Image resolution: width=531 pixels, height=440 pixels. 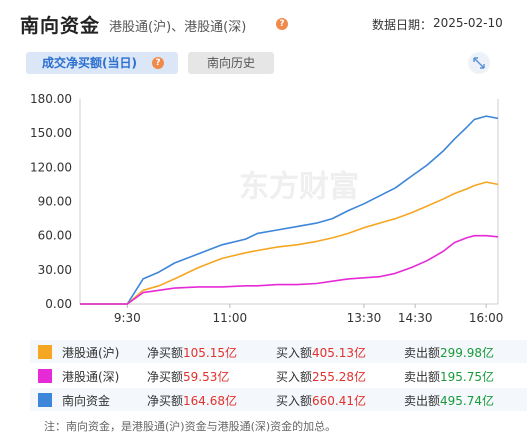 What do you see at coordinates (89, 63) in the screenshot?
I see `tab-net-buy-today-label: 成交净买额(当日)` at bounding box center [89, 63].